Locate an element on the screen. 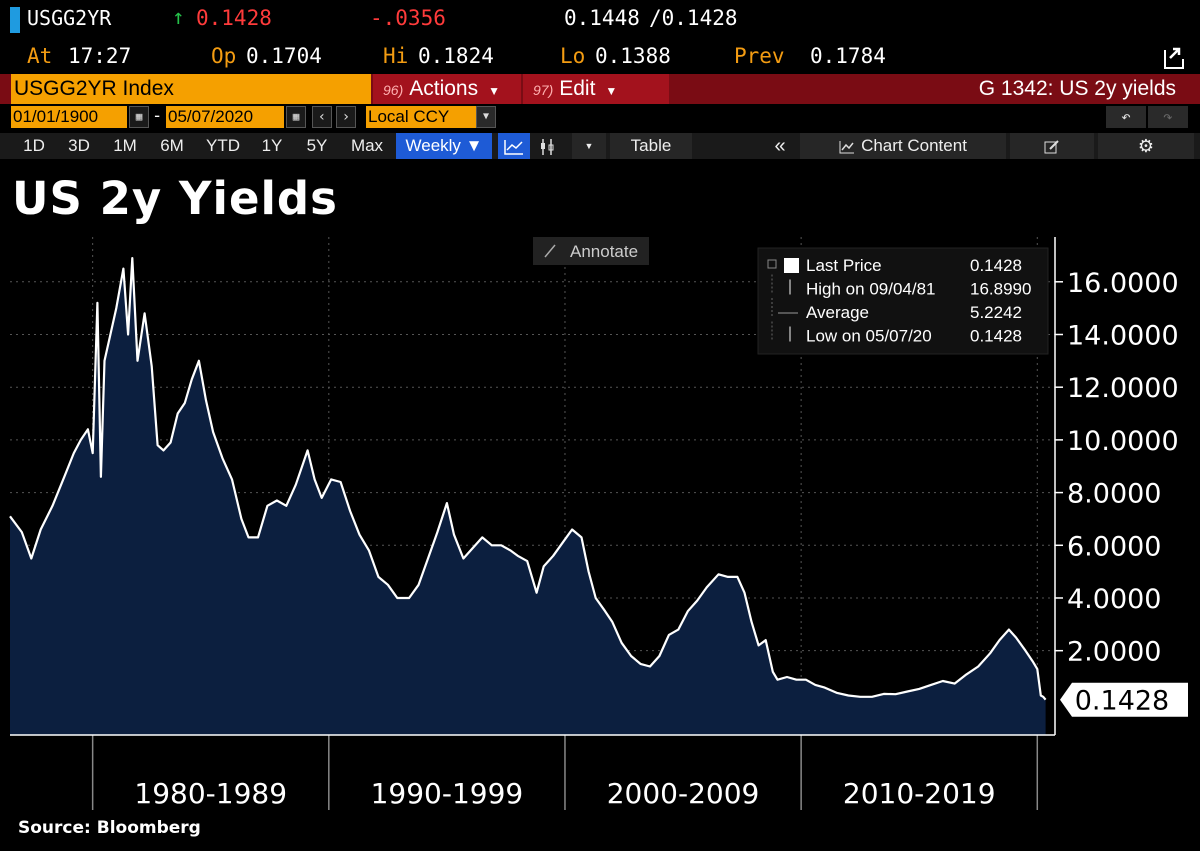 The image size is (1200, 851). edit-number: 97) is located at coordinates (543, 90).